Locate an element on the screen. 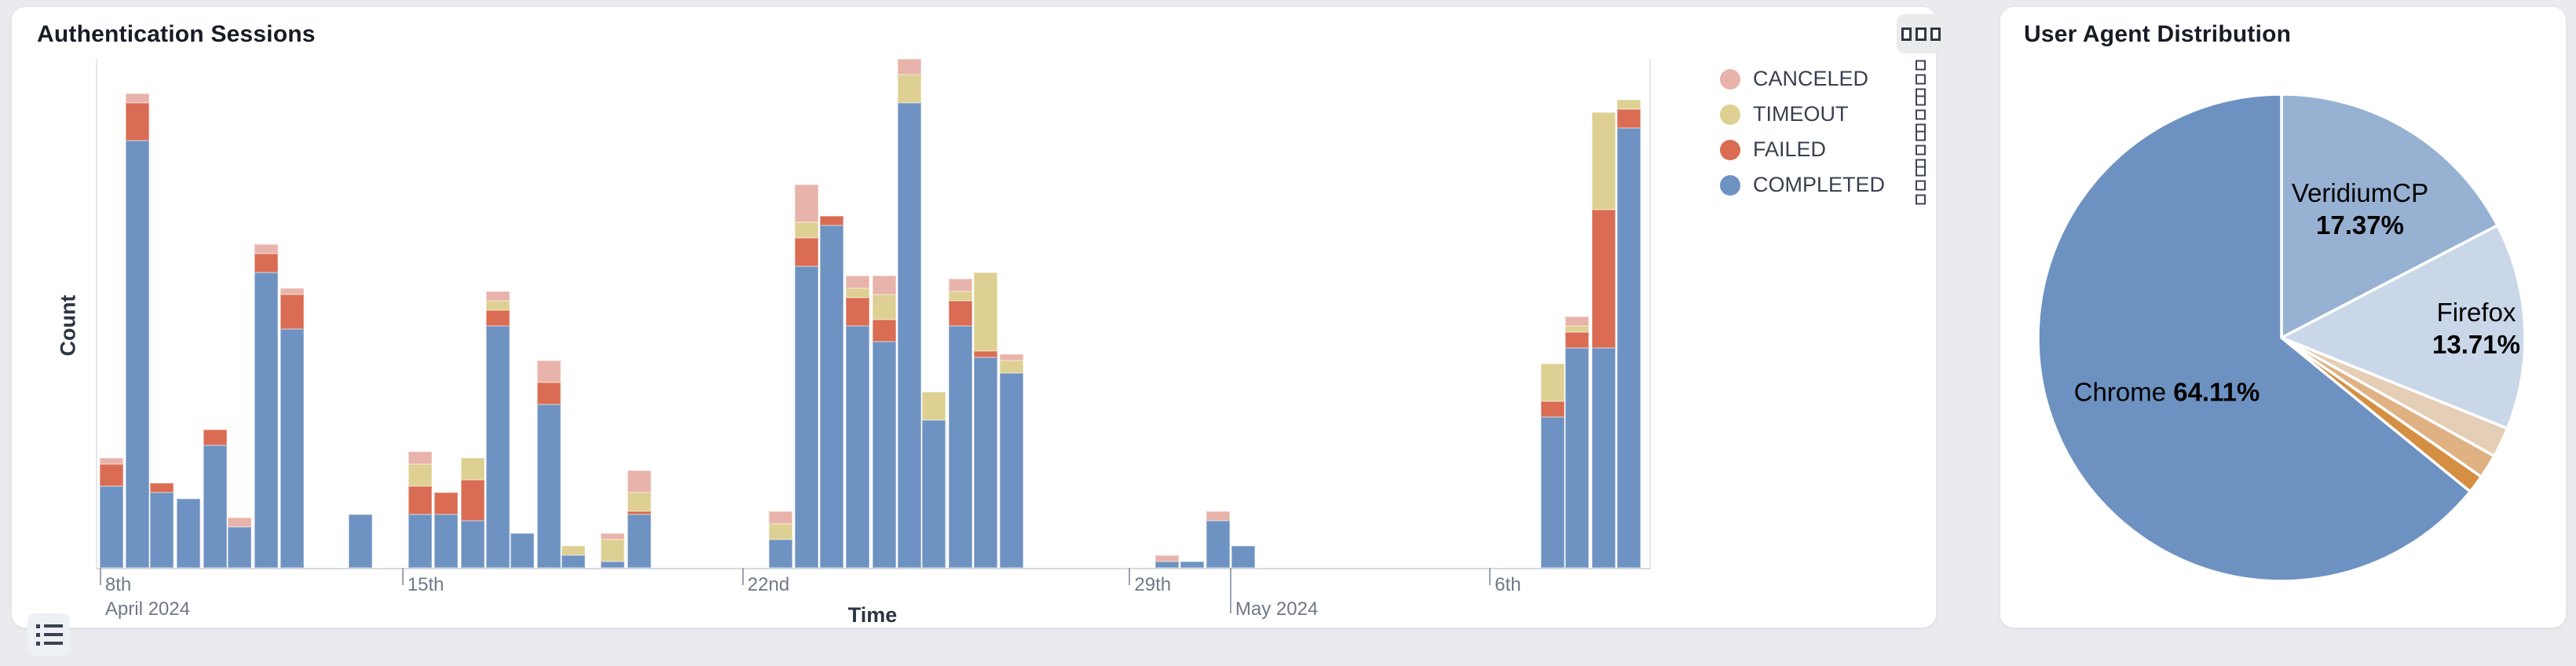 The image size is (2576, 666). legend-item-failed: FAILED is located at coordinates (1823, 149).